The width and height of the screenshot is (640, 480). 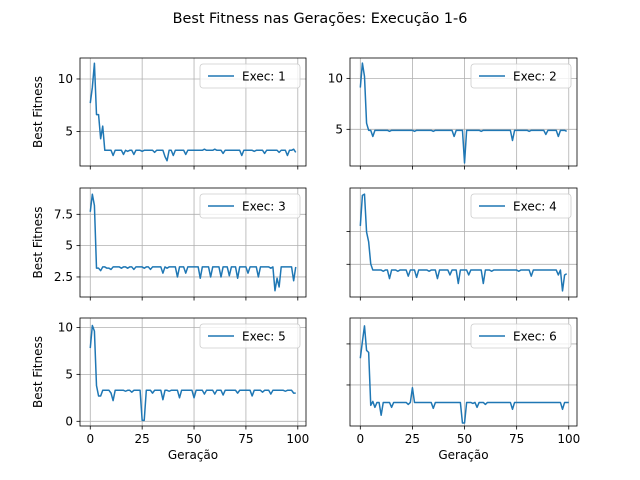 I want to click on subplot-5: 0 25 50 75 100 0 5 10 Best Fitness Geração Exec: 5, so click(x=170, y=389).